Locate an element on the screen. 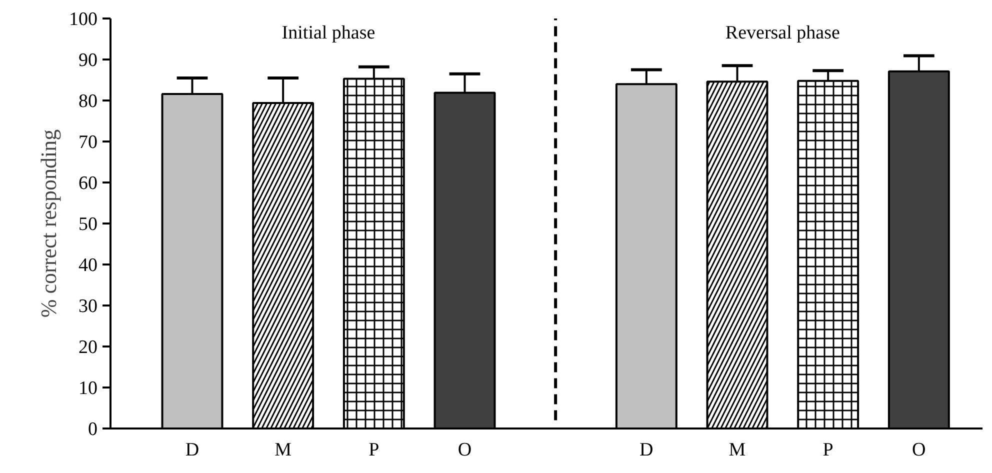  y-tick-label: 30 is located at coordinates (88, 306).